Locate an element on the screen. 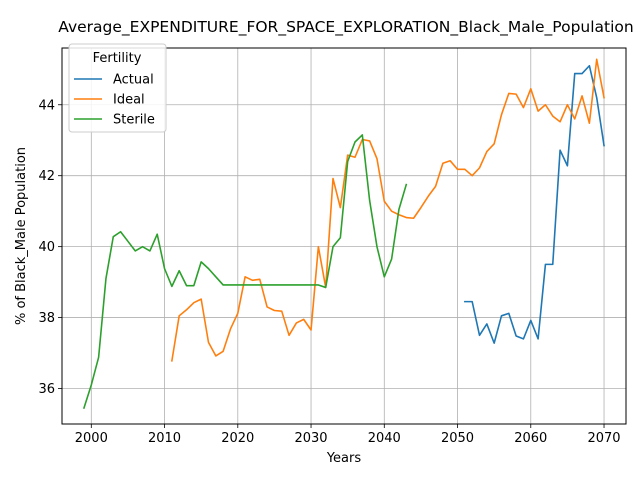  y-tick-label: 42 is located at coordinates (46, 176).